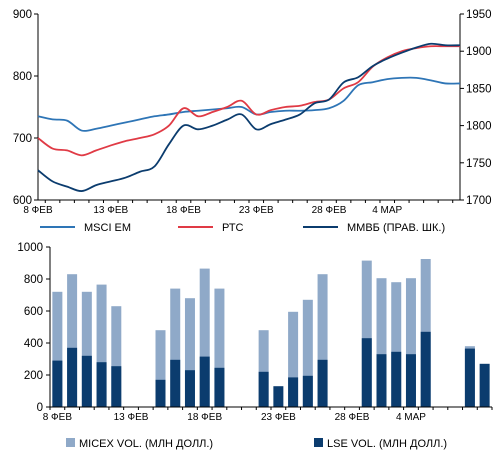 The height and width of the screenshot is (464, 504). Describe the element at coordinates (204, 417) in the screenshot. I see `bar-x-tick-label: 18 ФЕВ` at that location.